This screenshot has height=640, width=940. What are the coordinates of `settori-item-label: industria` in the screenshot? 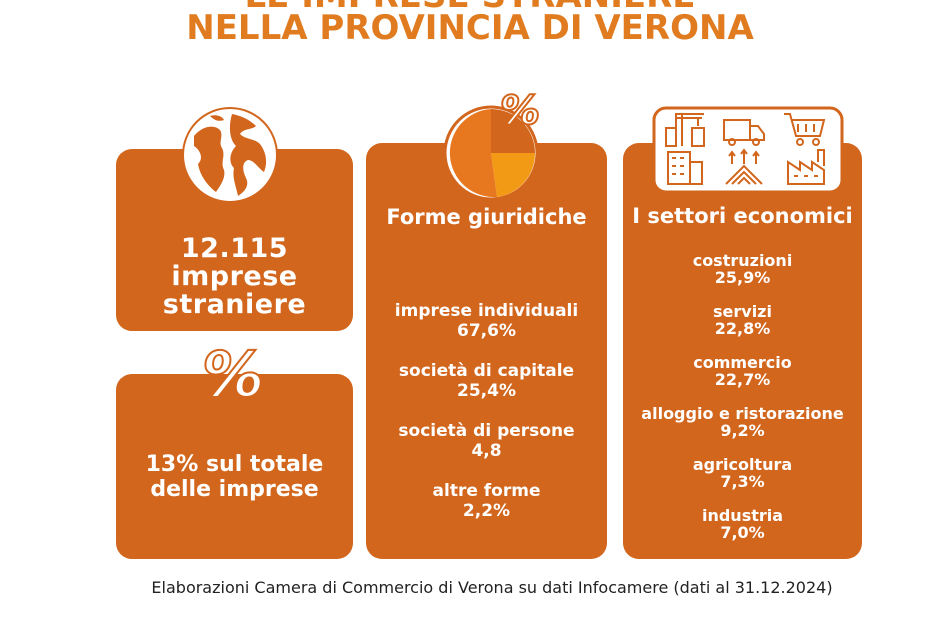 It's located at (742, 515).